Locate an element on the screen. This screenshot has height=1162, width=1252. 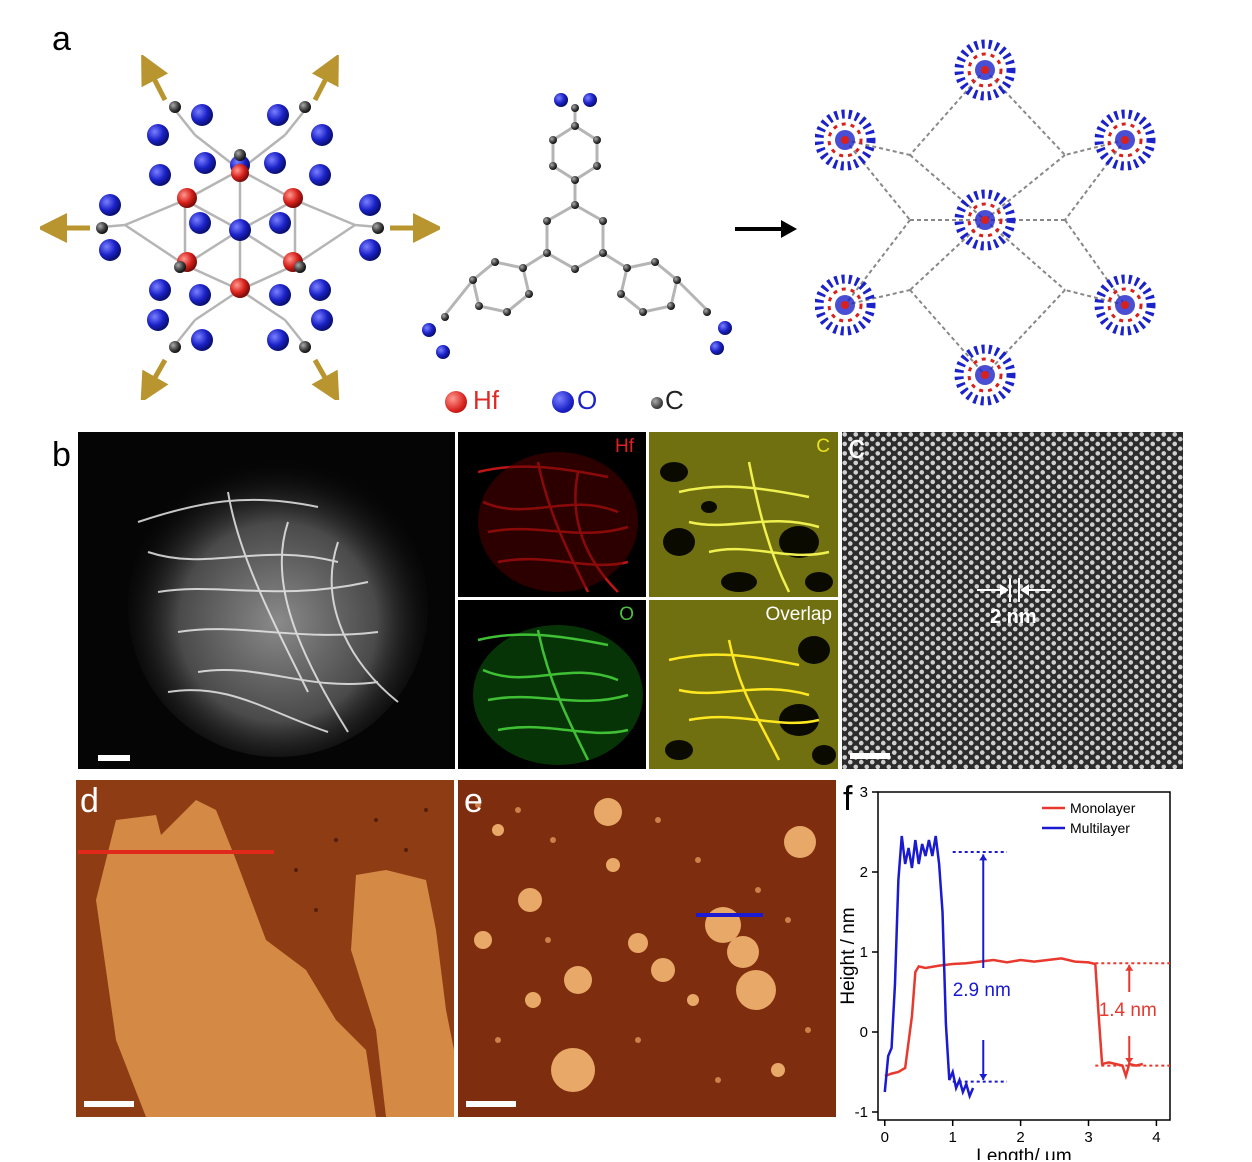
afm-multilayer-texture is located at coordinates (647, 948).